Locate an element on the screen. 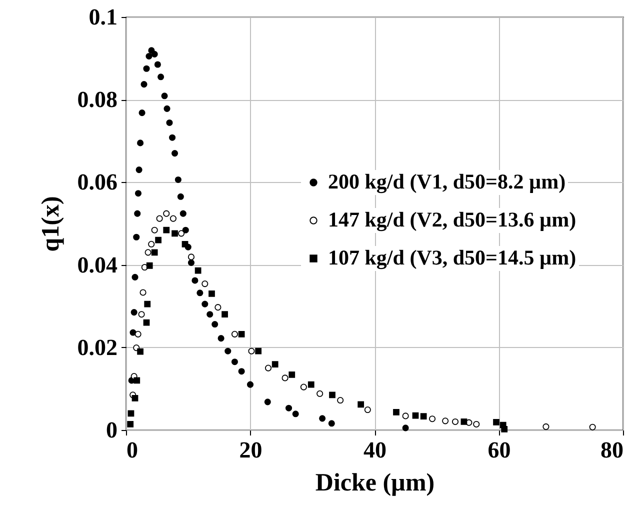 The height and width of the screenshot is (524, 638). x-tick-label: 20 is located at coordinates (250, 450).